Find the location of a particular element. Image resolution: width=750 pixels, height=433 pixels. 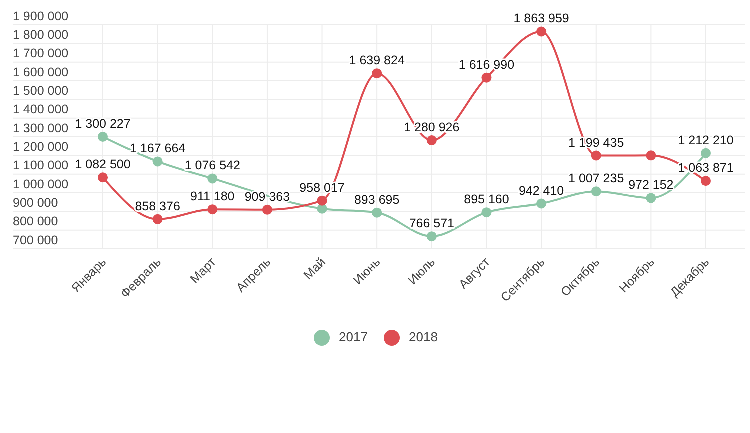

data-label: 766 571 is located at coordinates (432, 223).